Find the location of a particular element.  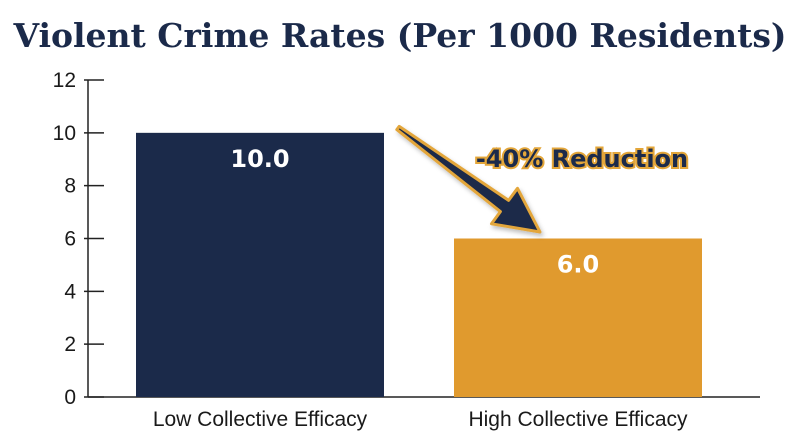

y-tick-label: 8 is located at coordinates (70, 186).